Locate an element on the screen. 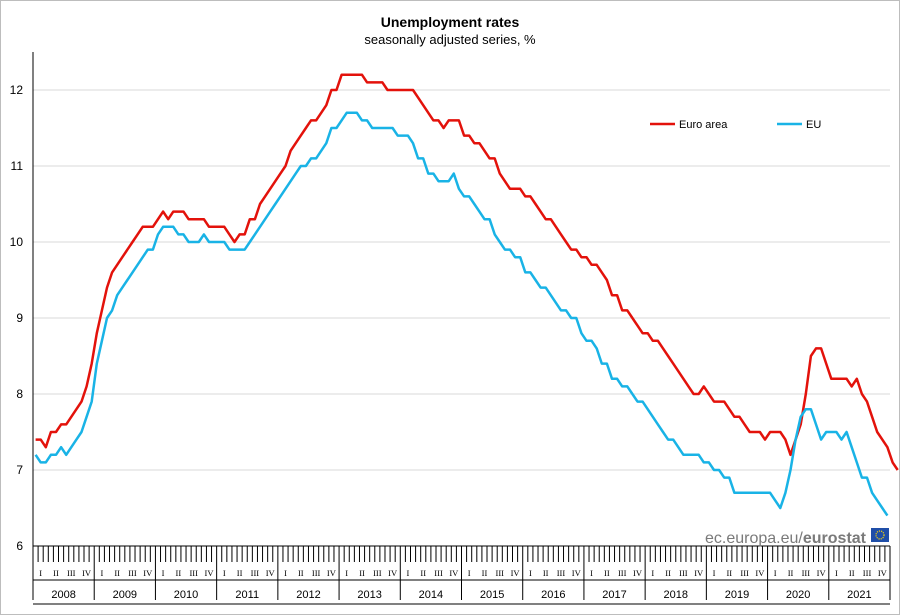  y-tick-label: 7 is located at coordinates (19, 470).